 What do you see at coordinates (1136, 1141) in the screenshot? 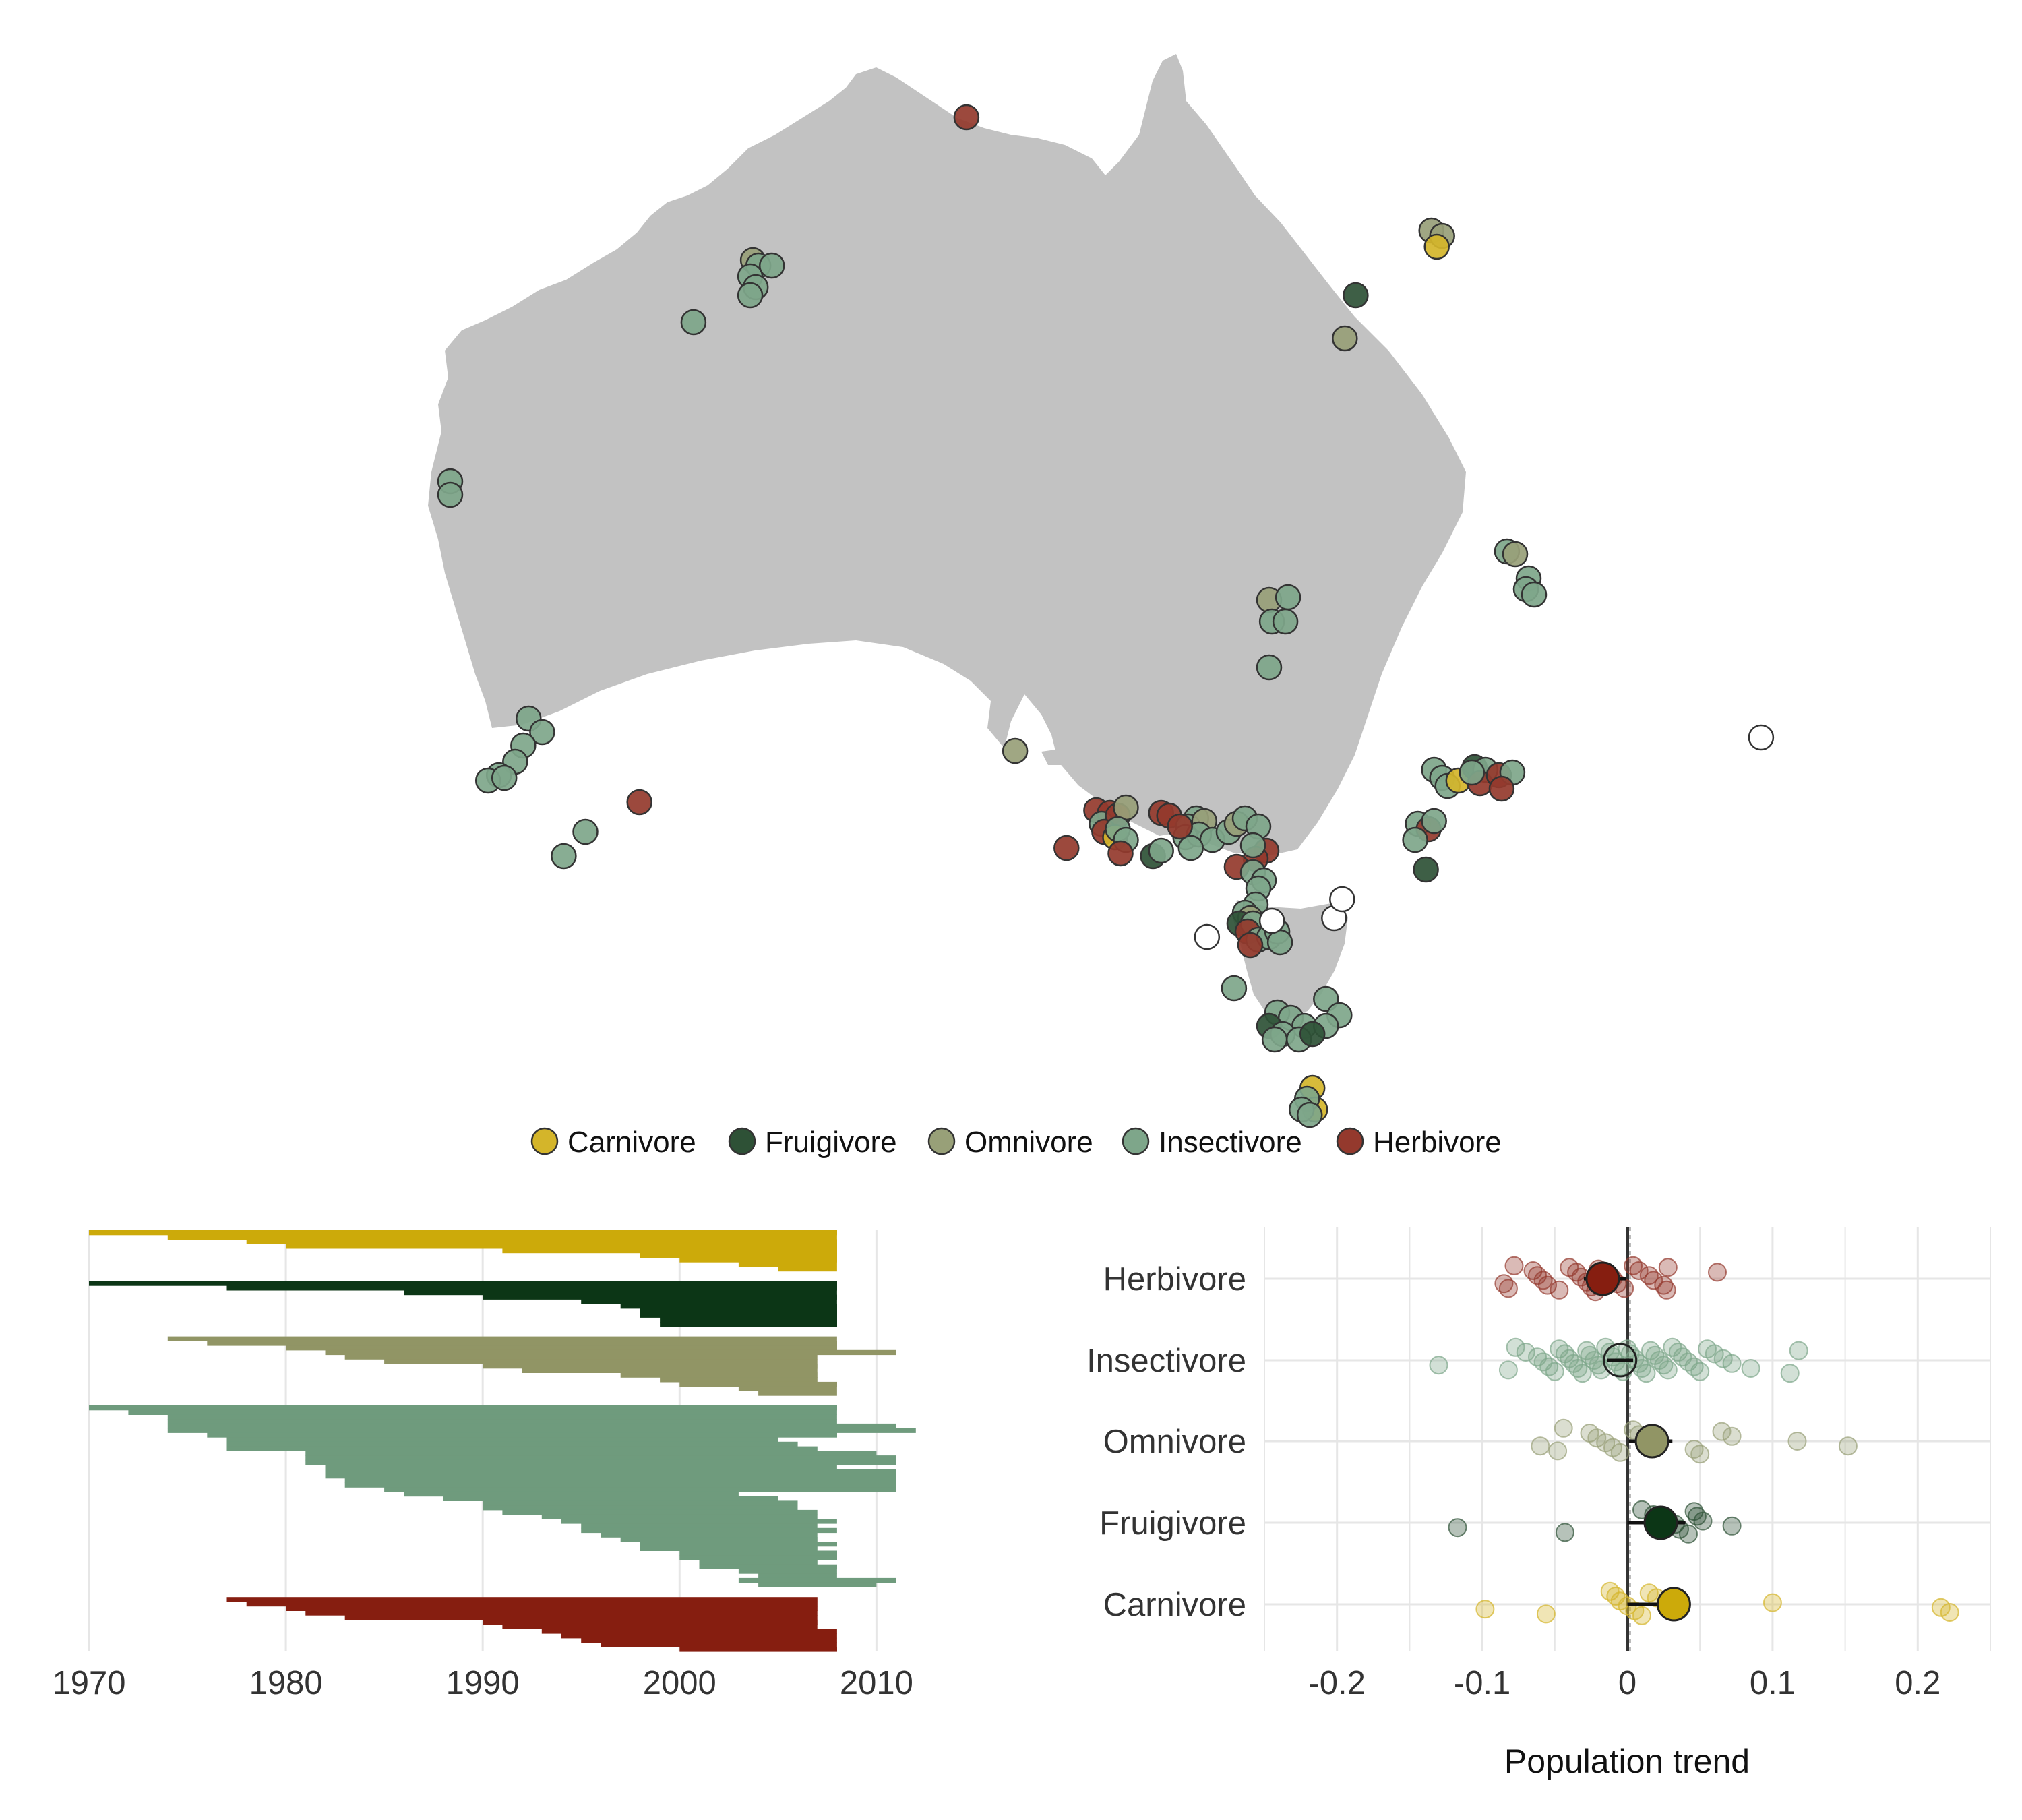
I see `legend-key-insectivore` at bounding box center [1136, 1141].